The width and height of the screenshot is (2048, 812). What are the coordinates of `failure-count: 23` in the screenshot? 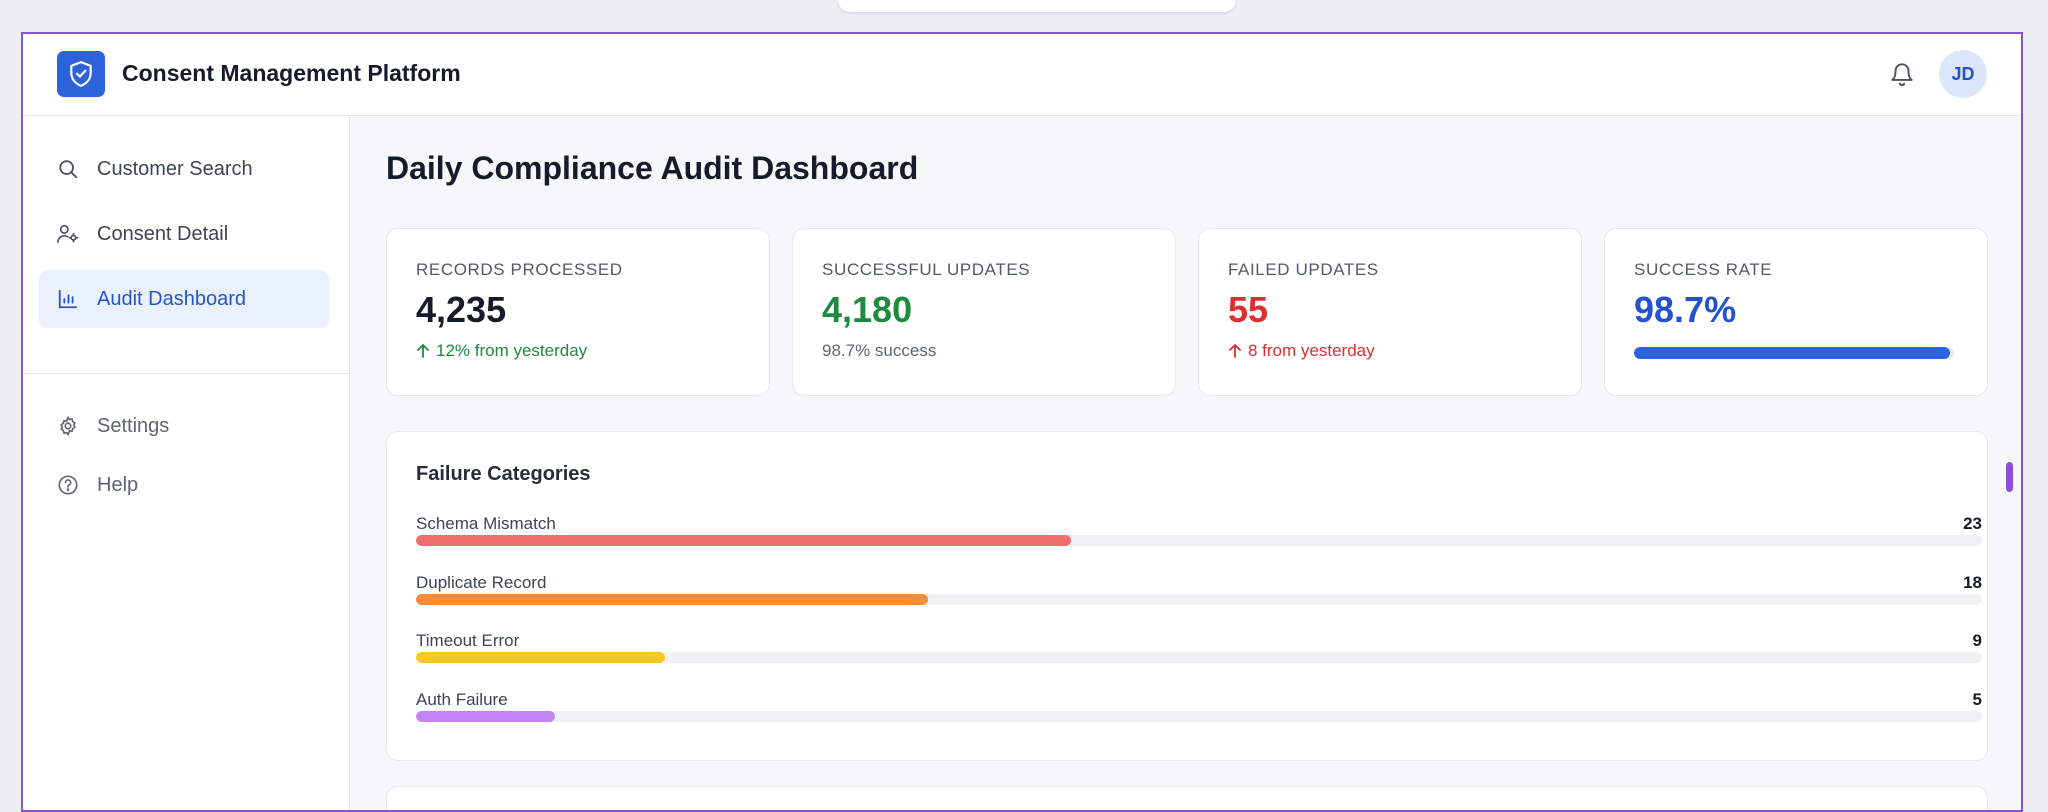 It's located at (1972, 523).